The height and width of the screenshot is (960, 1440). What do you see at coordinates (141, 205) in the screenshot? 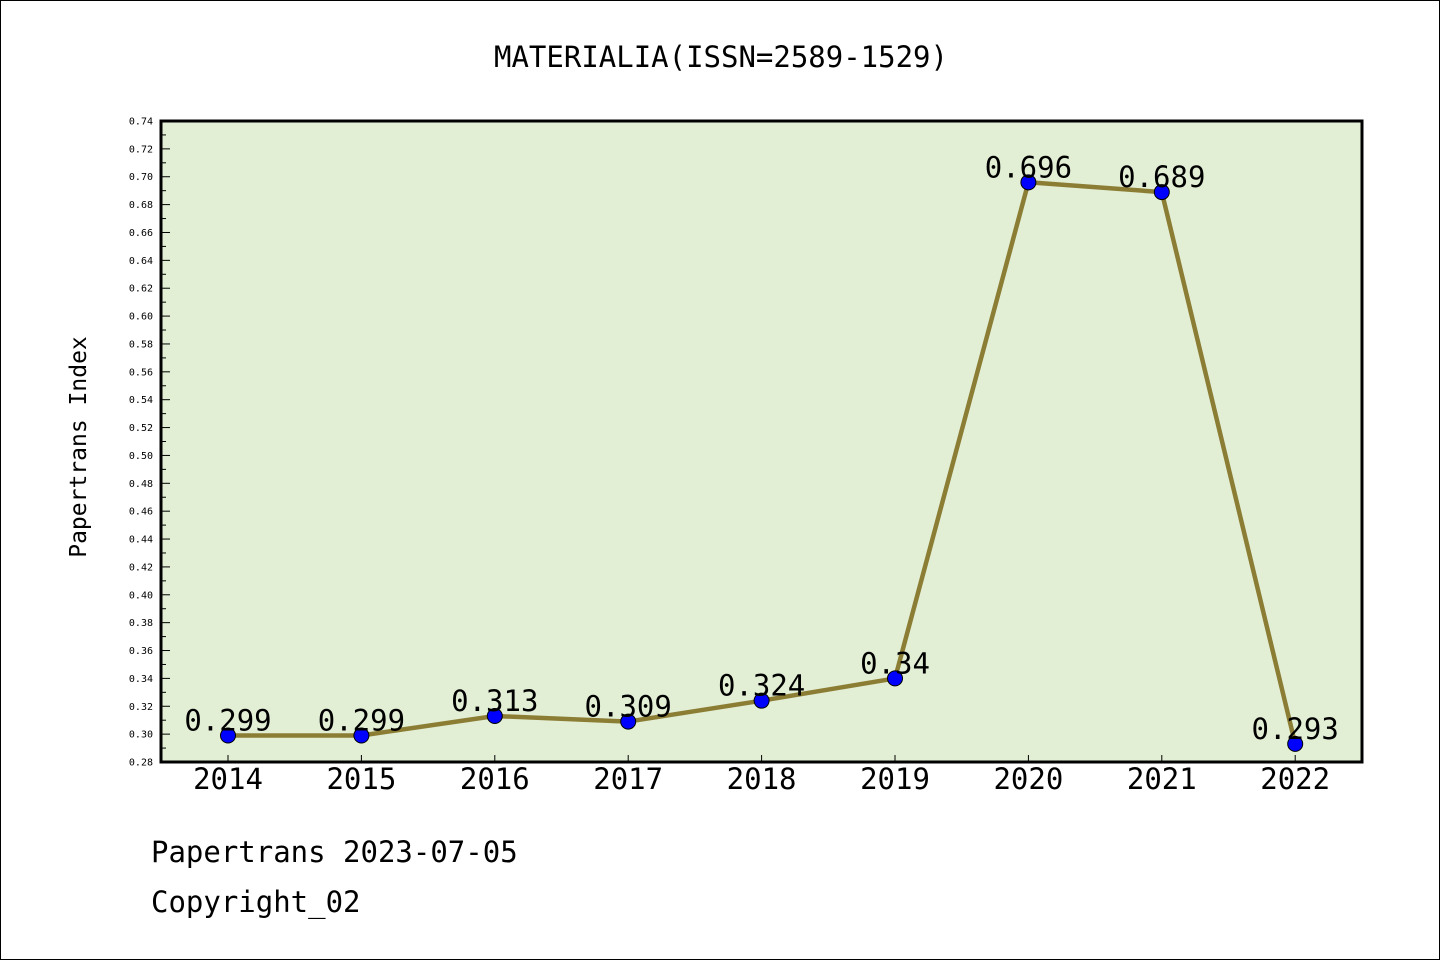
I see `y-tick-label: 0.68` at bounding box center [141, 205].